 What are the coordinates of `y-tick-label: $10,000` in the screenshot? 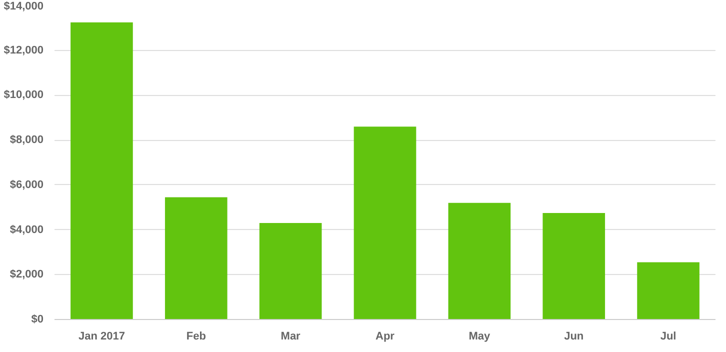 It's located at (24, 95).